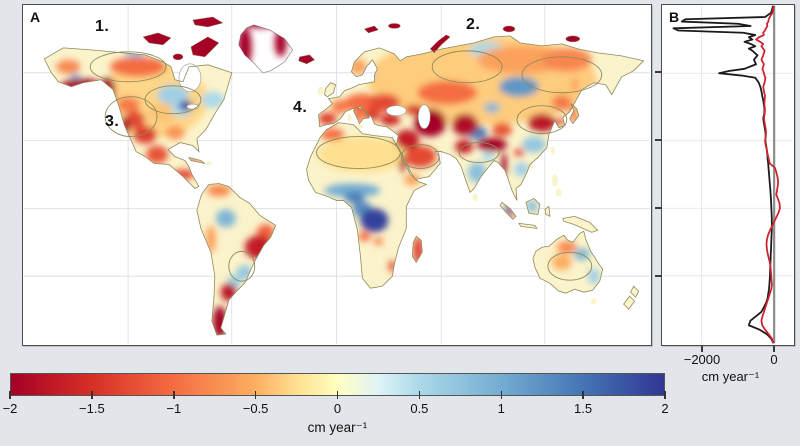 The width and height of the screenshot is (800, 446). I want to click on inland-water, so click(304, 96).